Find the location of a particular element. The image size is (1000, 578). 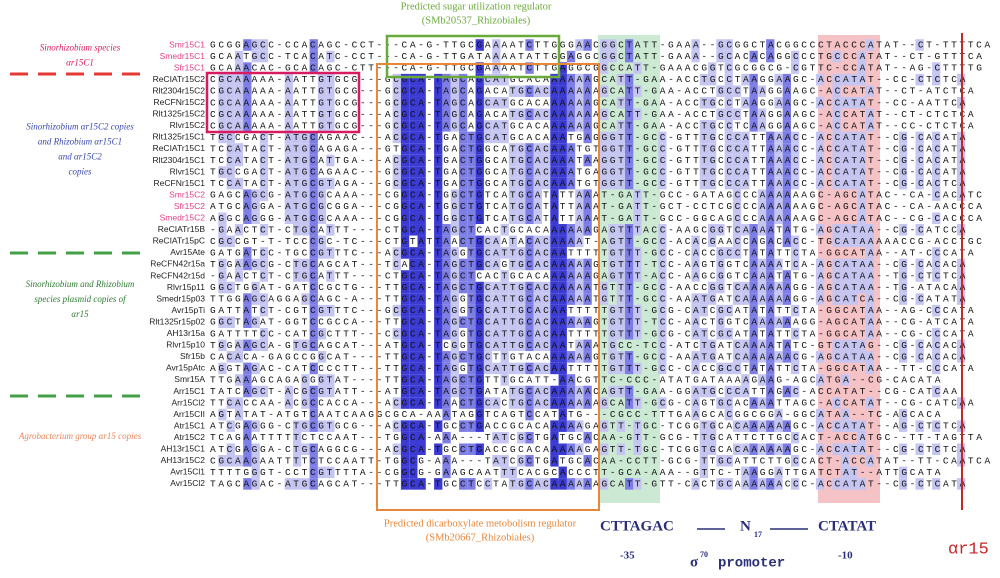

top-annotation: Predicted sugar utilization regulator is located at coordinates (476, 6).